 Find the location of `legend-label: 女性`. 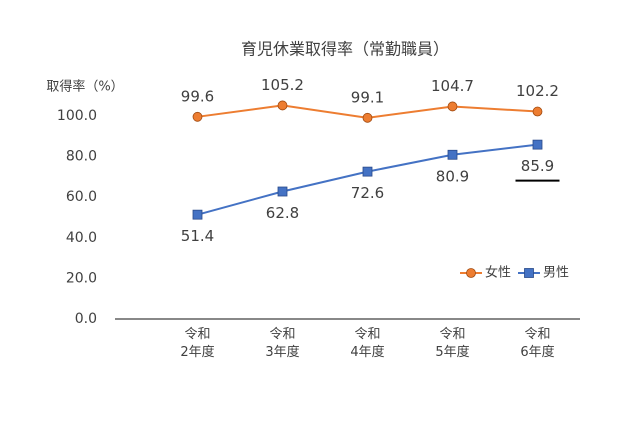

legend-label: 女性 is located at coordinates (498, 273).